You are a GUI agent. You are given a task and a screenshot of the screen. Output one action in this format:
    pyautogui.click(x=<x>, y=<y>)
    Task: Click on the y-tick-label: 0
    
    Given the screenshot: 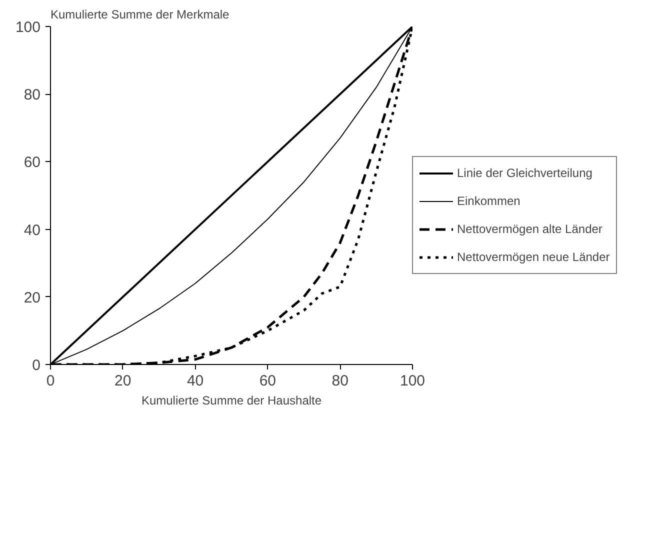 What is the action you would take?
    pyautogui.click(x=36, y=365)
    